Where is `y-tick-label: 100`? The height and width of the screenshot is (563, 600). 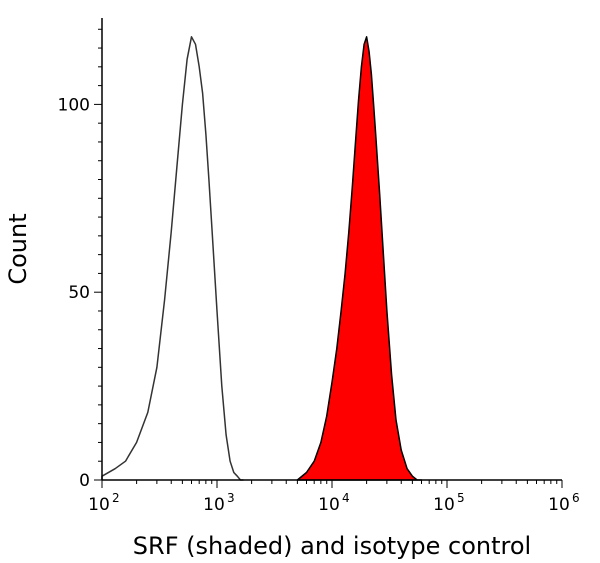 y-tick-label: 100 is located at coordinates (74, 105).